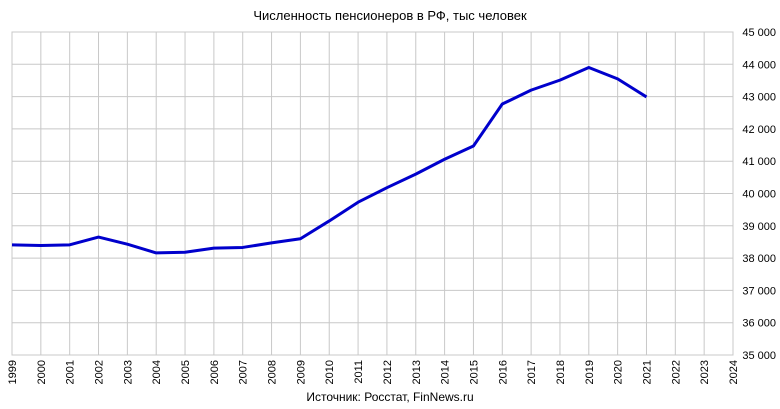 This screenshot has width=780, height=409. I want to click on x-tick-label: 2005, so click(186, 372).